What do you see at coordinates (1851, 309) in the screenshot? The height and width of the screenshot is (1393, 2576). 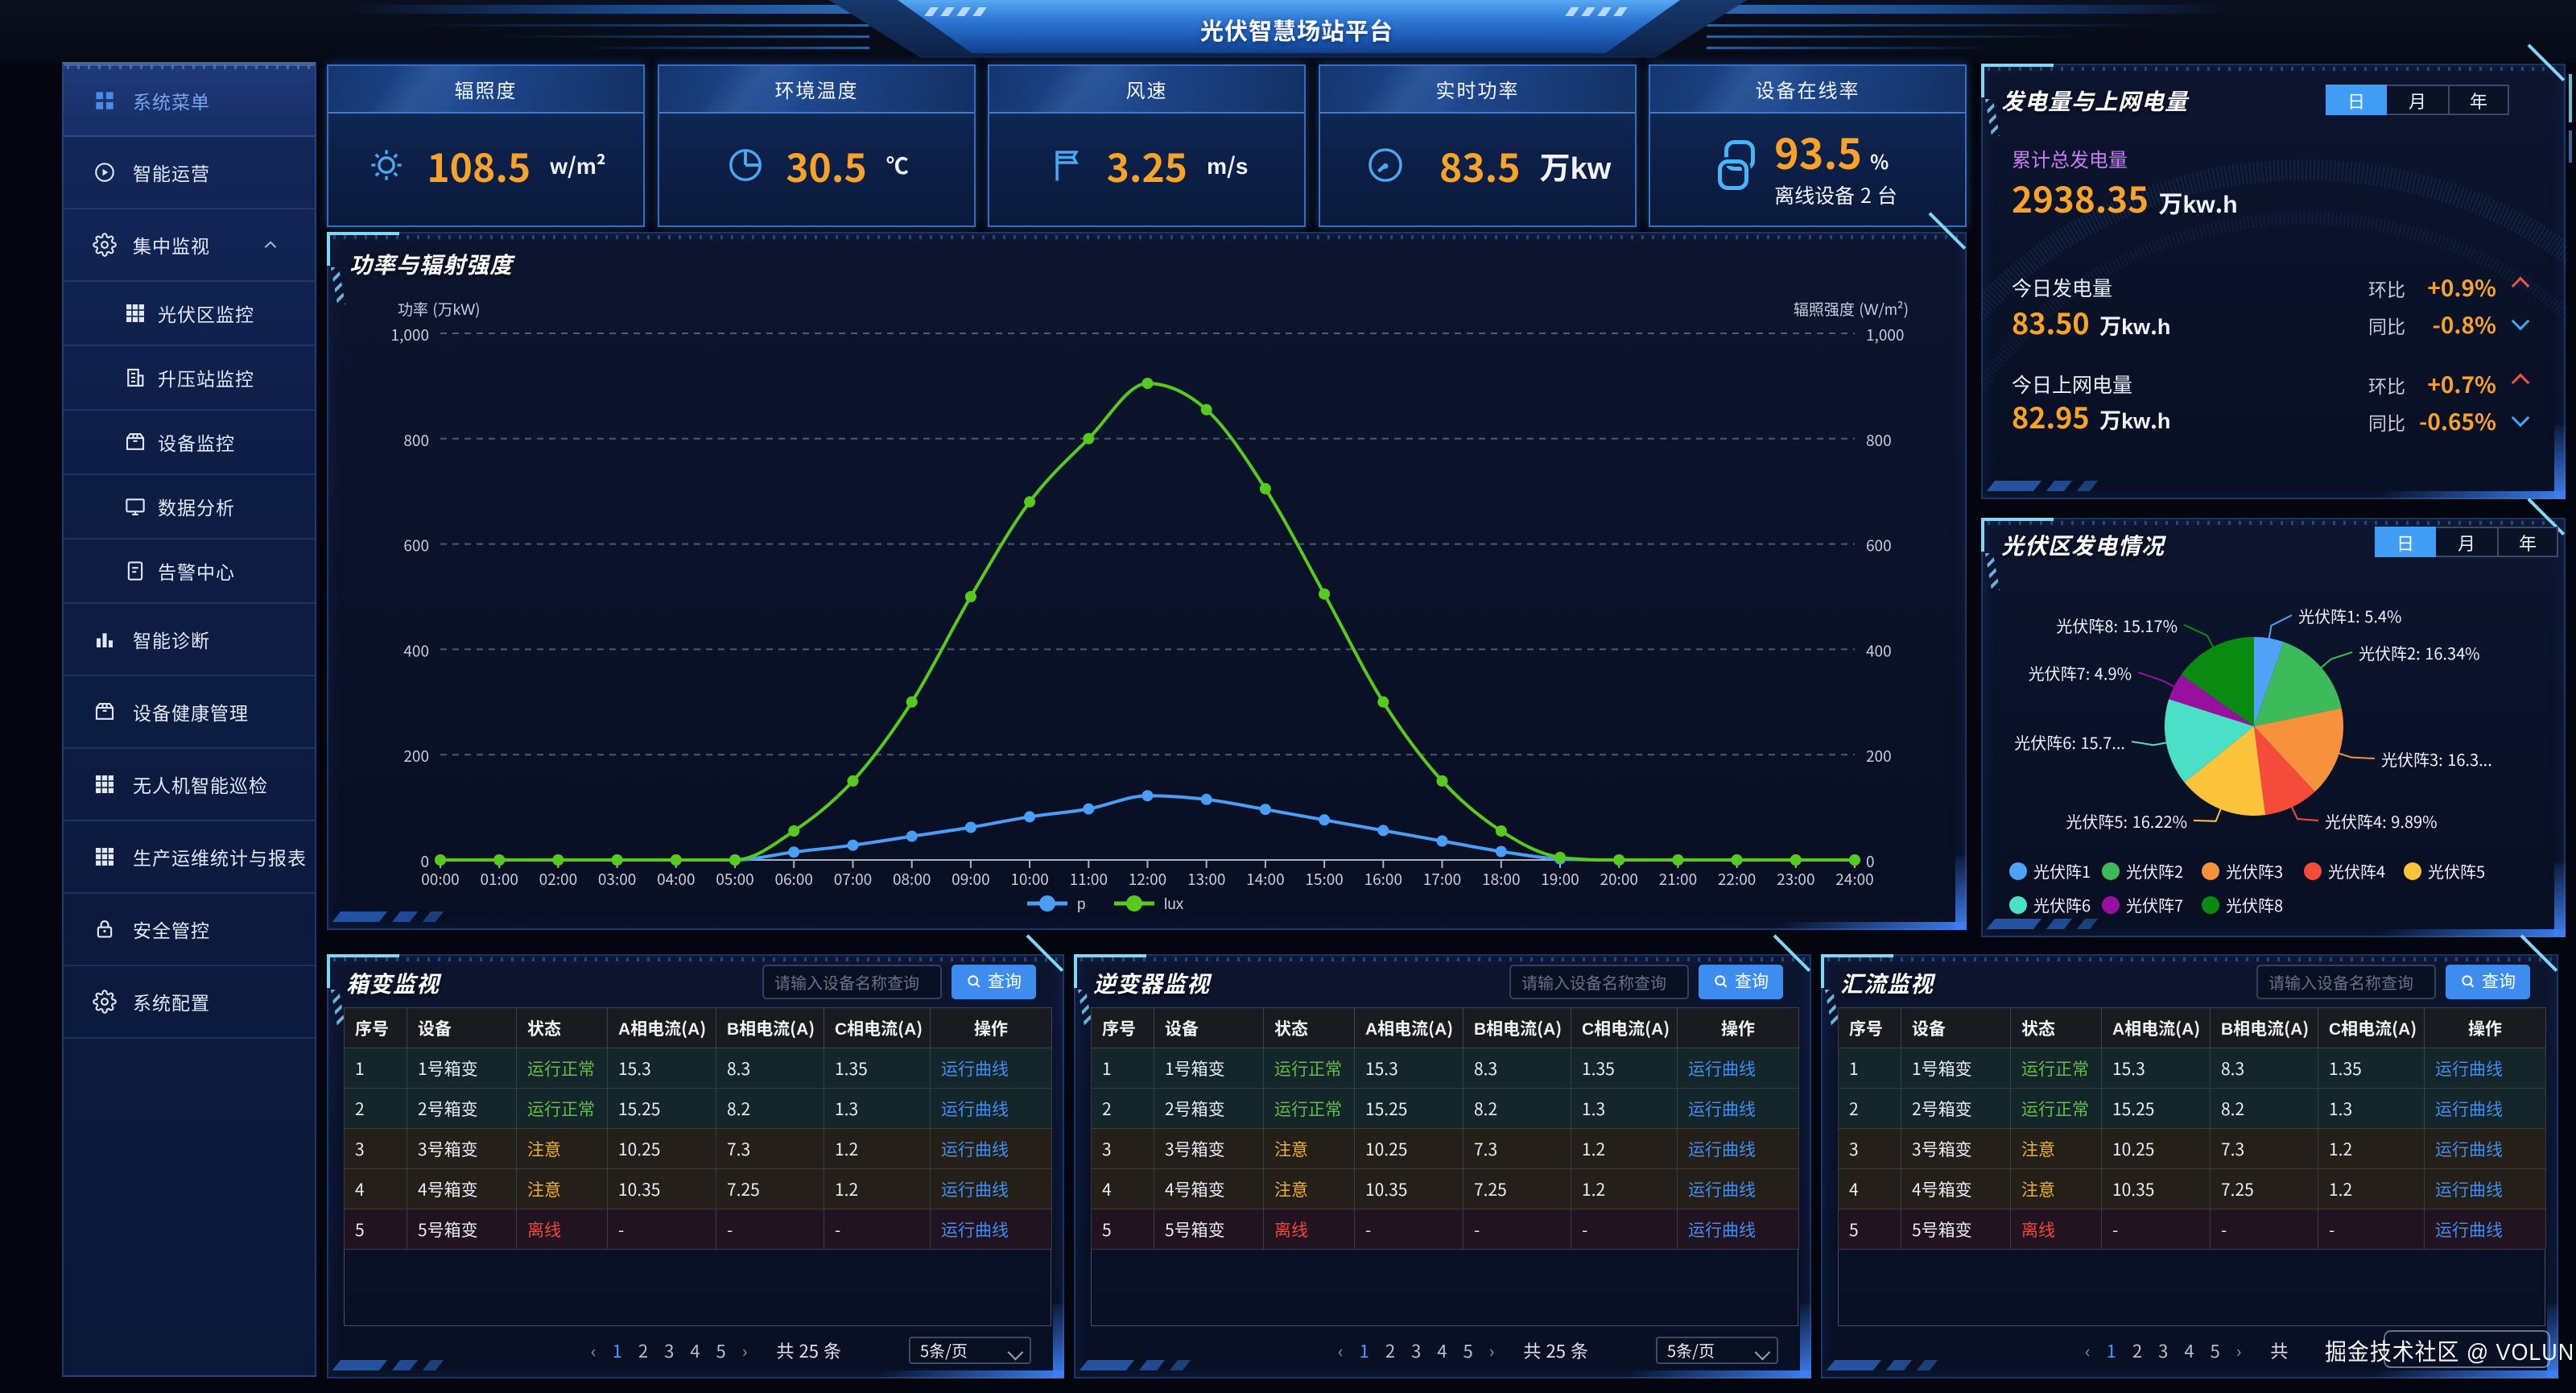 I see `svg-text: 辐照强度 (W/m²)` at bounding box center [1851, 309].